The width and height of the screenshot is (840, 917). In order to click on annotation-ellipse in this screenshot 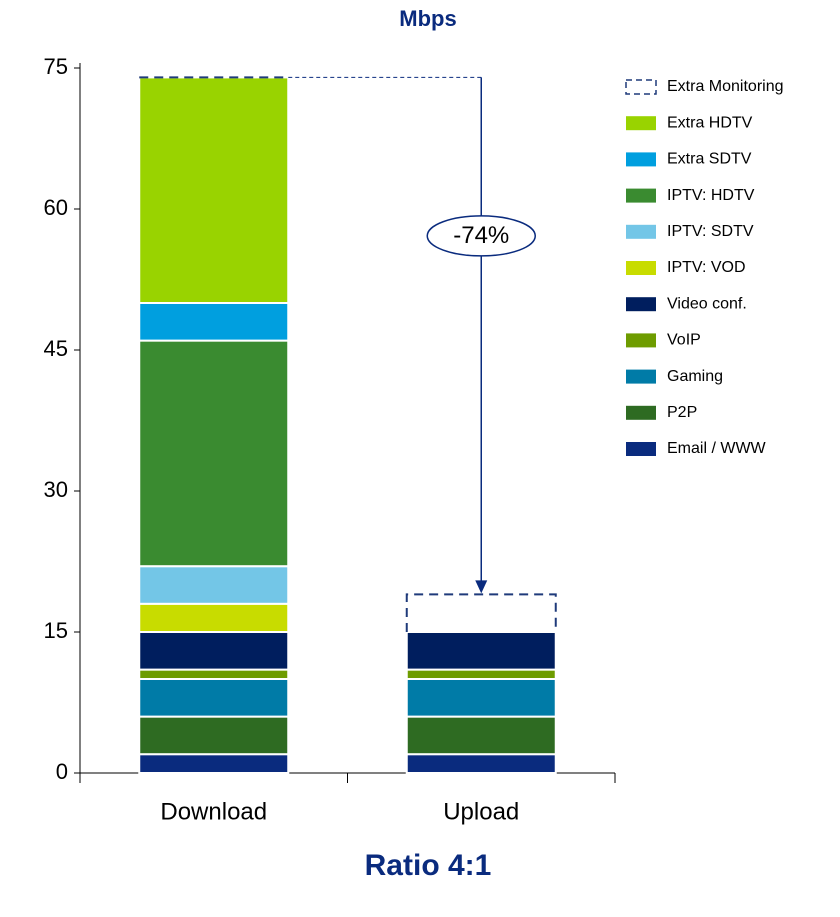, I will do `click(481, 236)`.